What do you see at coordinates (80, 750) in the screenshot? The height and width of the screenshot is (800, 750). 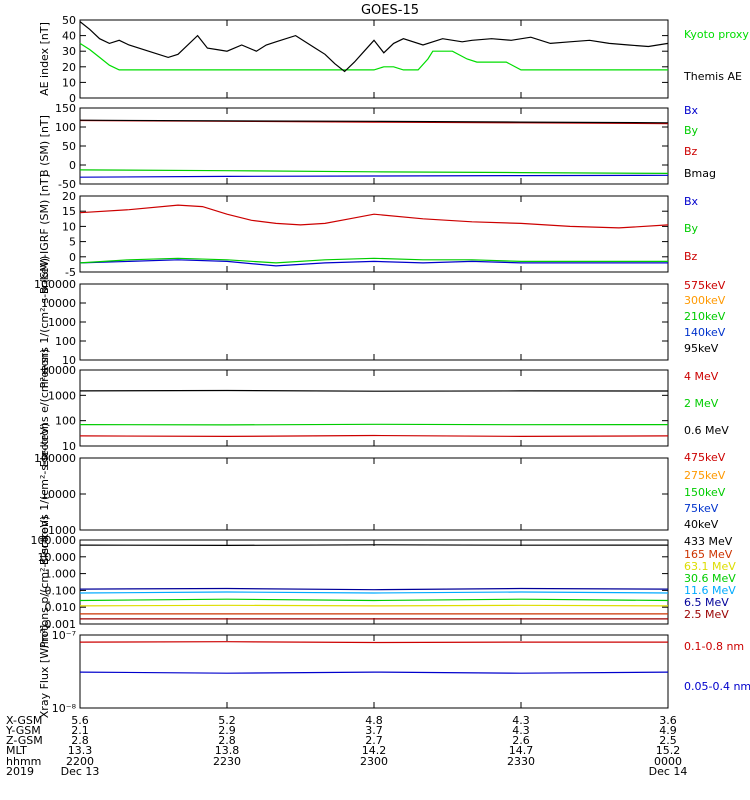 I see `x-row-value: 13.3` at bounding box center [80, 750].